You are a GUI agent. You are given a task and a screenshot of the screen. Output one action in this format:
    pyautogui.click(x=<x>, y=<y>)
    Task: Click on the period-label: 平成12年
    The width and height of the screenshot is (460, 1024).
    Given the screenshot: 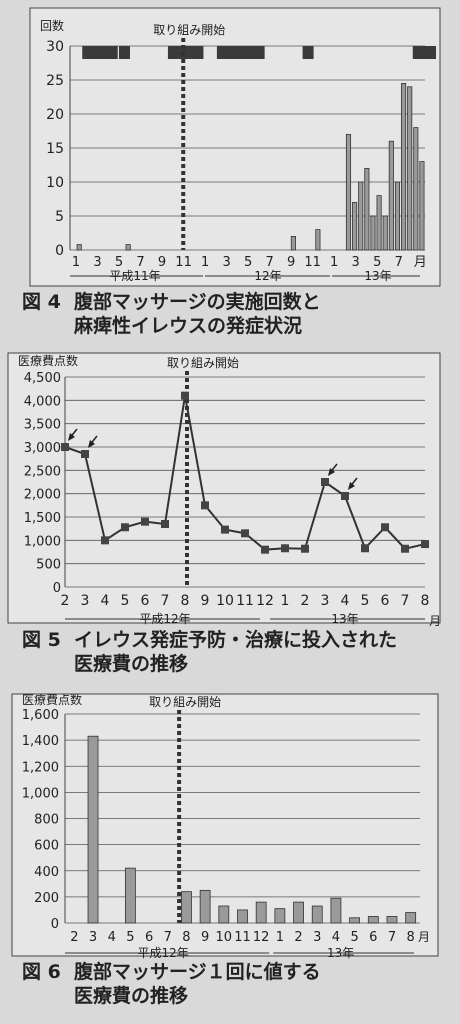 What is the action you would take?
    pyautogui.click(x=162, y=953)
    